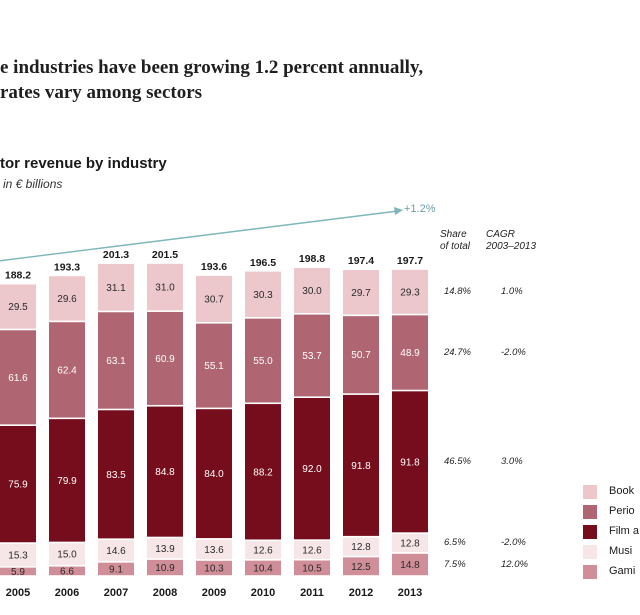 The image size is (640, 615). I want to click on share-books: 14.8%, so click(457, 291).